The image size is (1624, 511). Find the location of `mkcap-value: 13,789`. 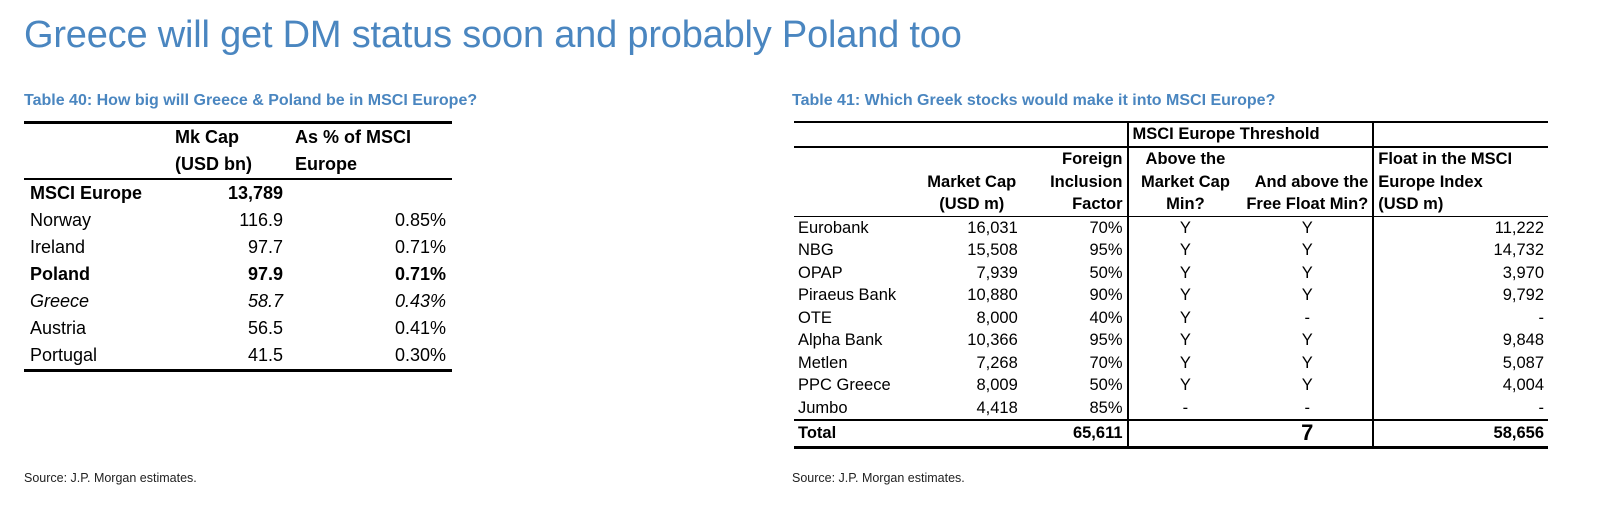

mkcap-value: 13,789 is located at coordinates (255, 193).